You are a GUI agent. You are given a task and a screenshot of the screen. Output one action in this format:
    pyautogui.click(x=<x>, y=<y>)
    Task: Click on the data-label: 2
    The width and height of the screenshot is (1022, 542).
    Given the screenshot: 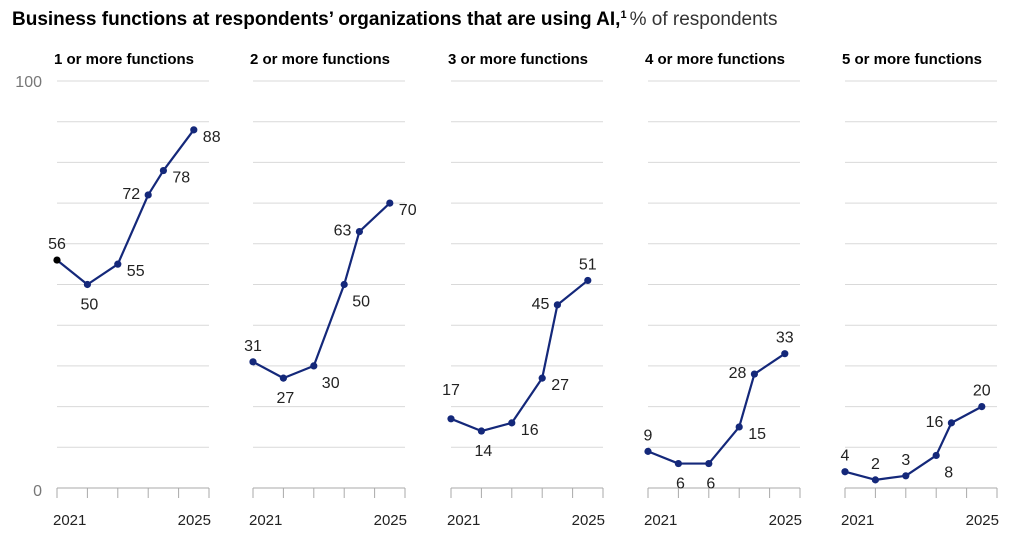 What is the action you would take?
    pyautogui.click(x=875, y=464)
    